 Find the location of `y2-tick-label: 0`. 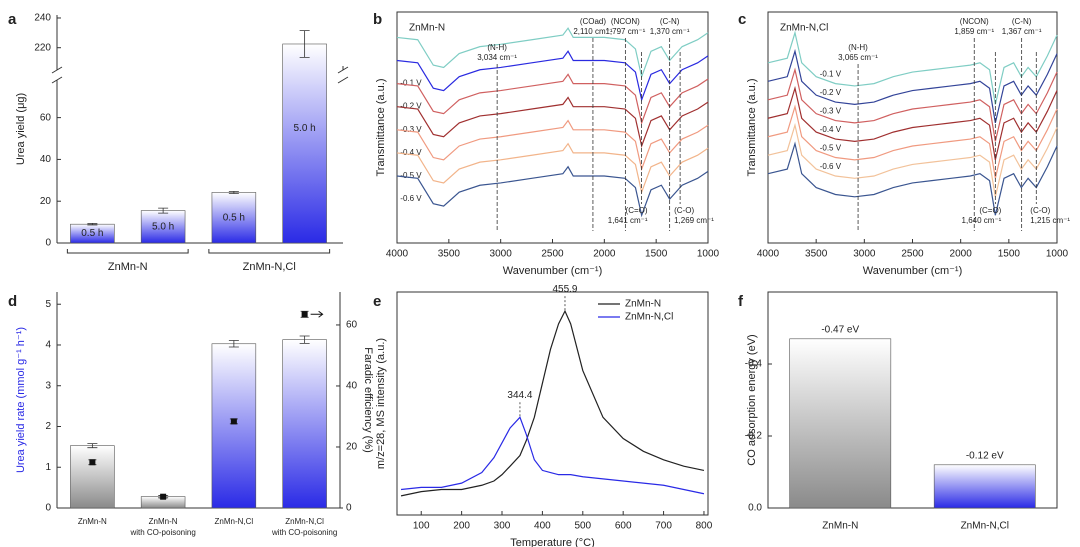

y2-tick-label: 0 is located at coordinates (349, 508).